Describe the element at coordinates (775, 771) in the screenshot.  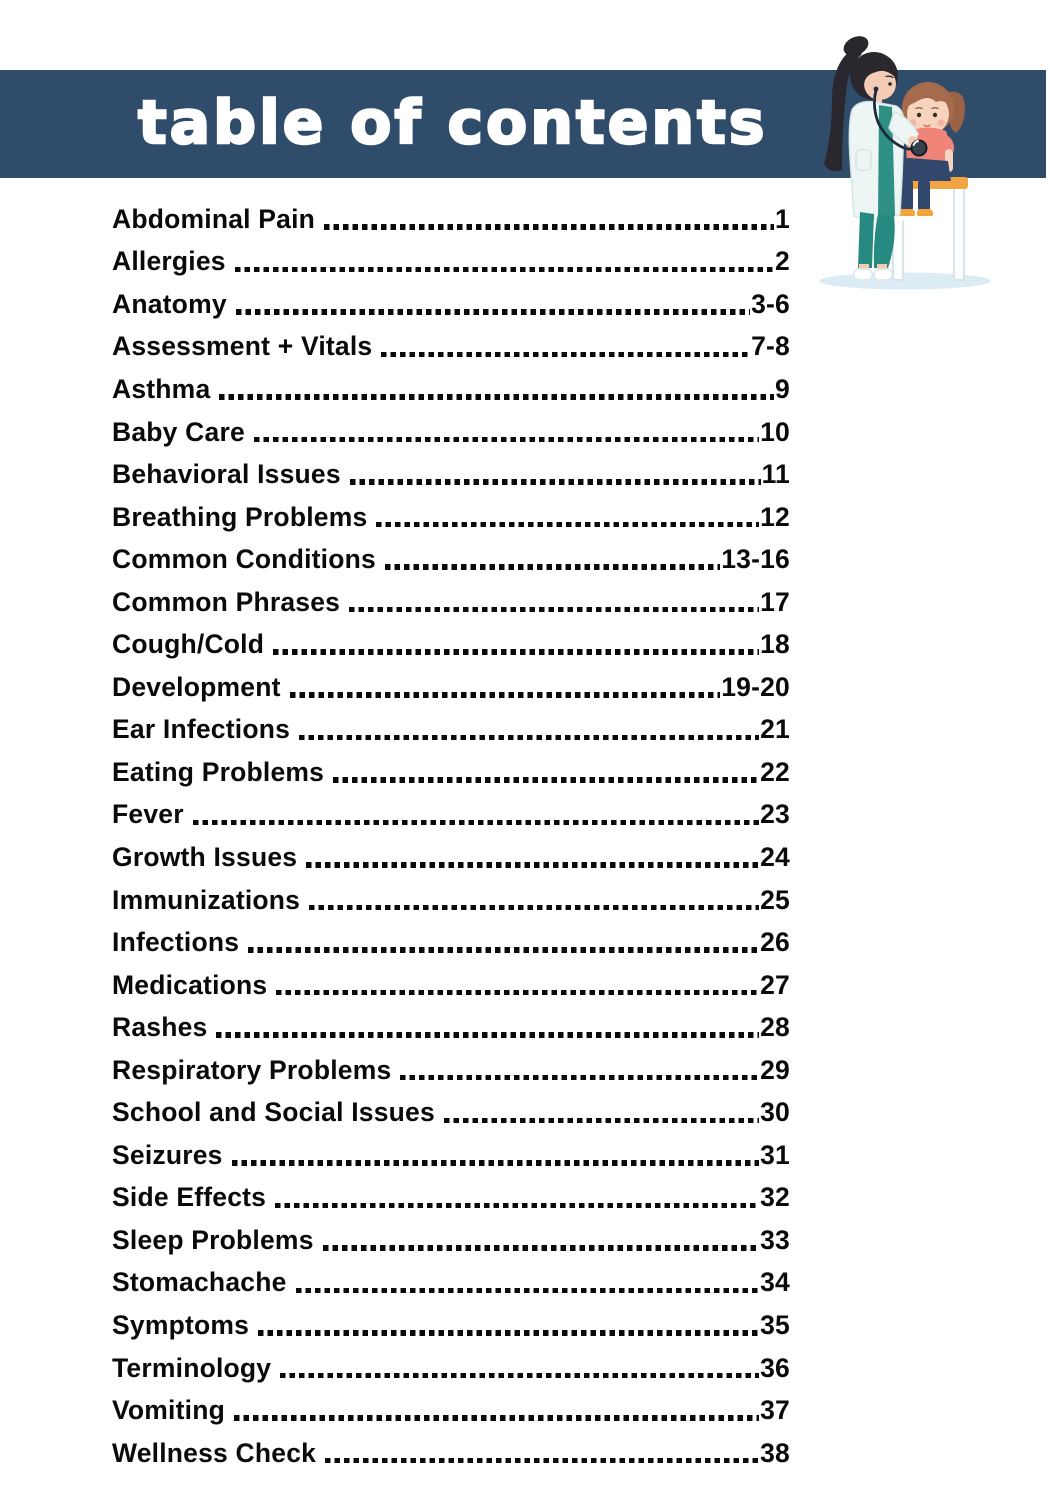
I see `toc-entry-page: 22` at that location.